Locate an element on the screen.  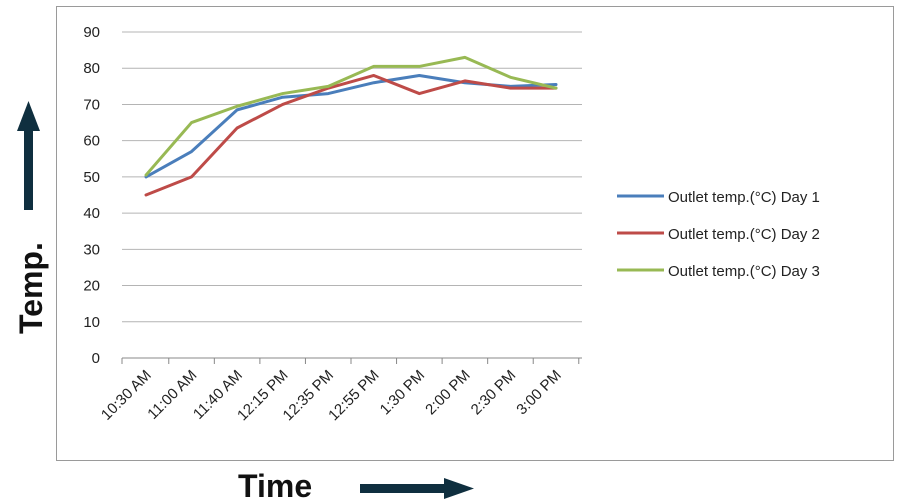
y-tick-label: 90 is located at coordinates (91, 32).